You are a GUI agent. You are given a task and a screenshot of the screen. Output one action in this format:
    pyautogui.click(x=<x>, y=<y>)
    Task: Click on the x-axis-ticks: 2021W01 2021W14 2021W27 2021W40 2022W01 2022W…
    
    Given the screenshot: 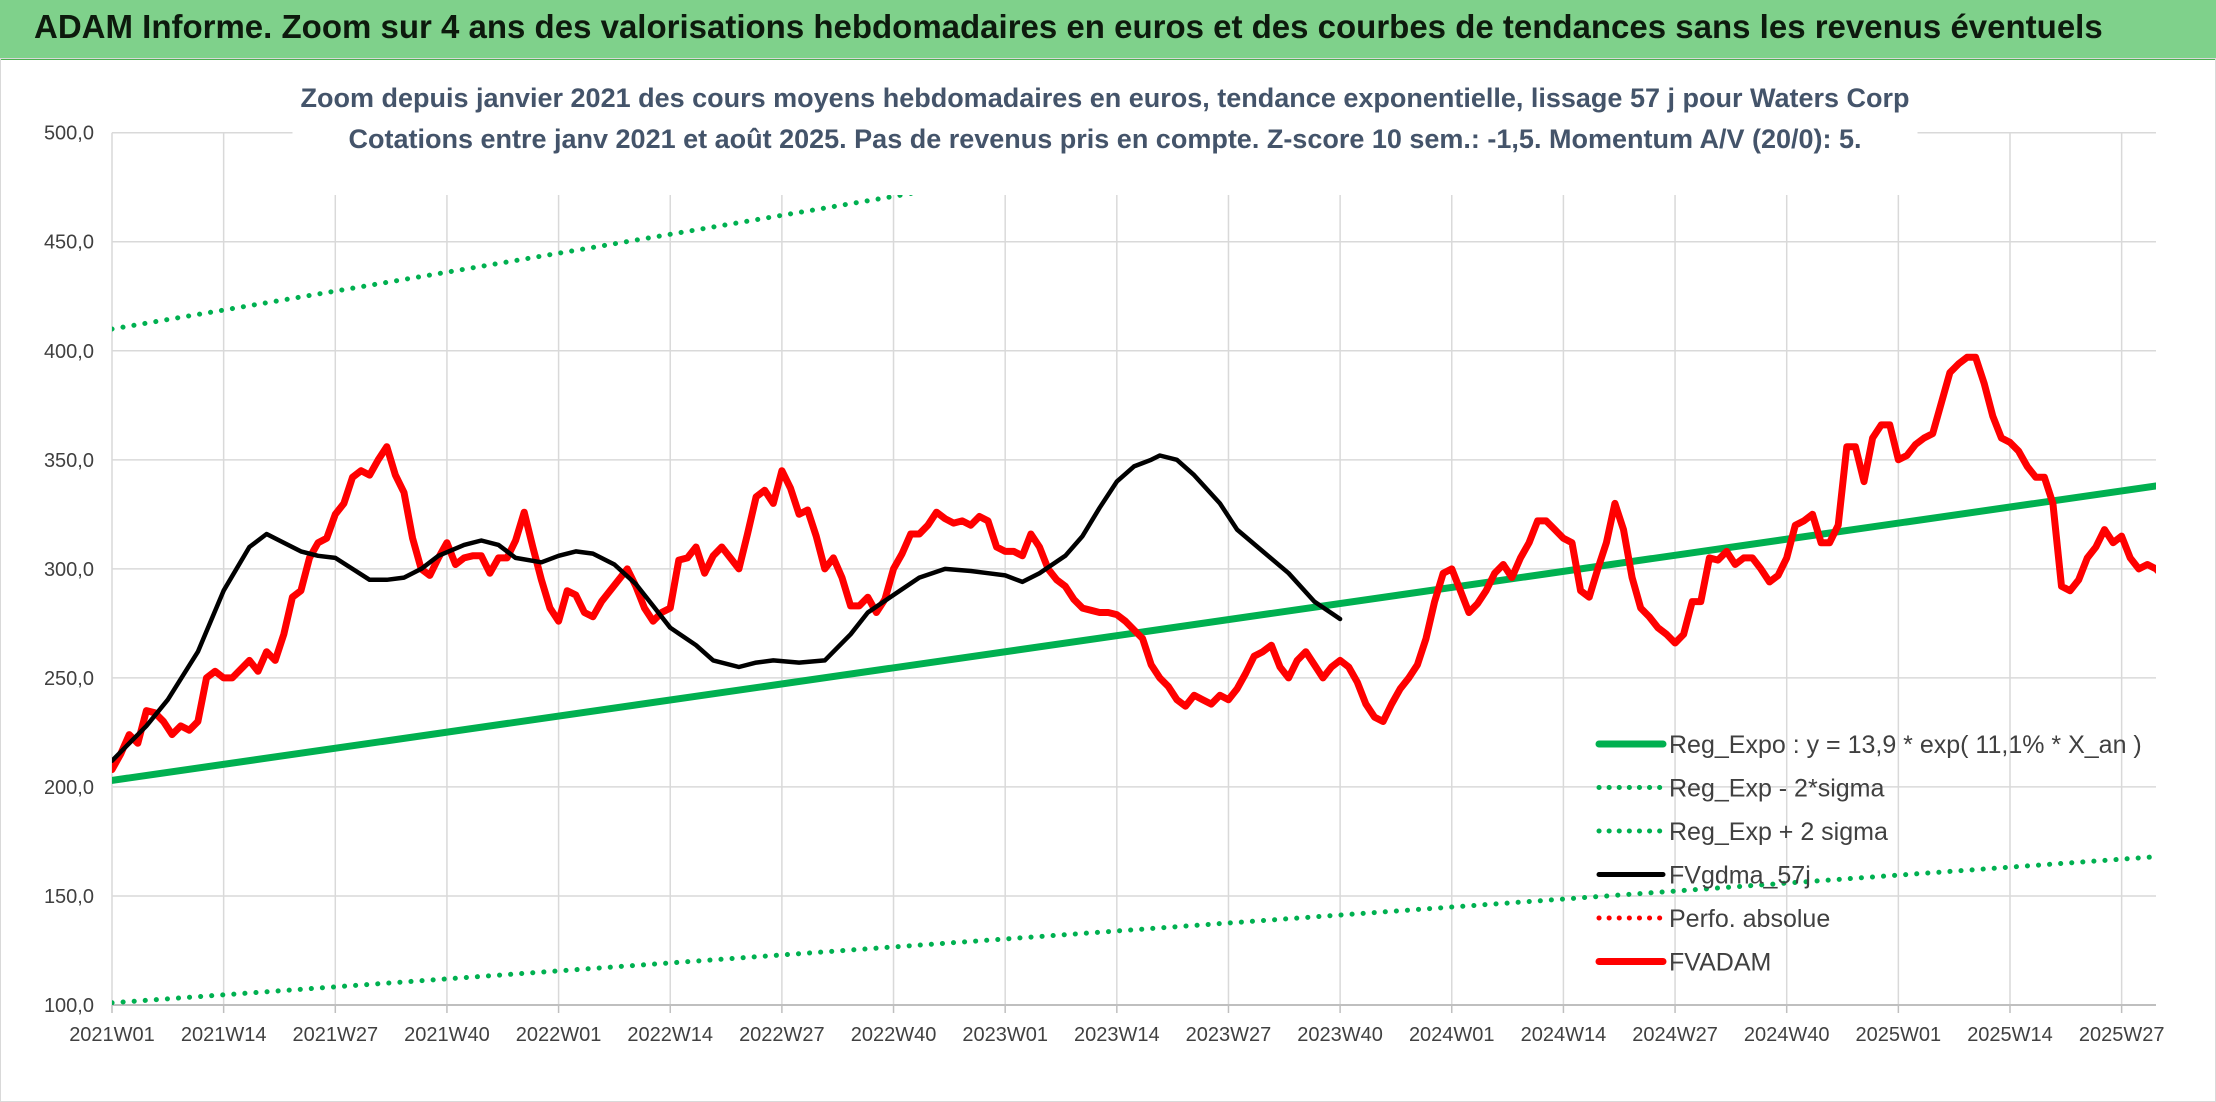 What is the action you would take?
    pyautogui.click(x=1116, y=1035)
    